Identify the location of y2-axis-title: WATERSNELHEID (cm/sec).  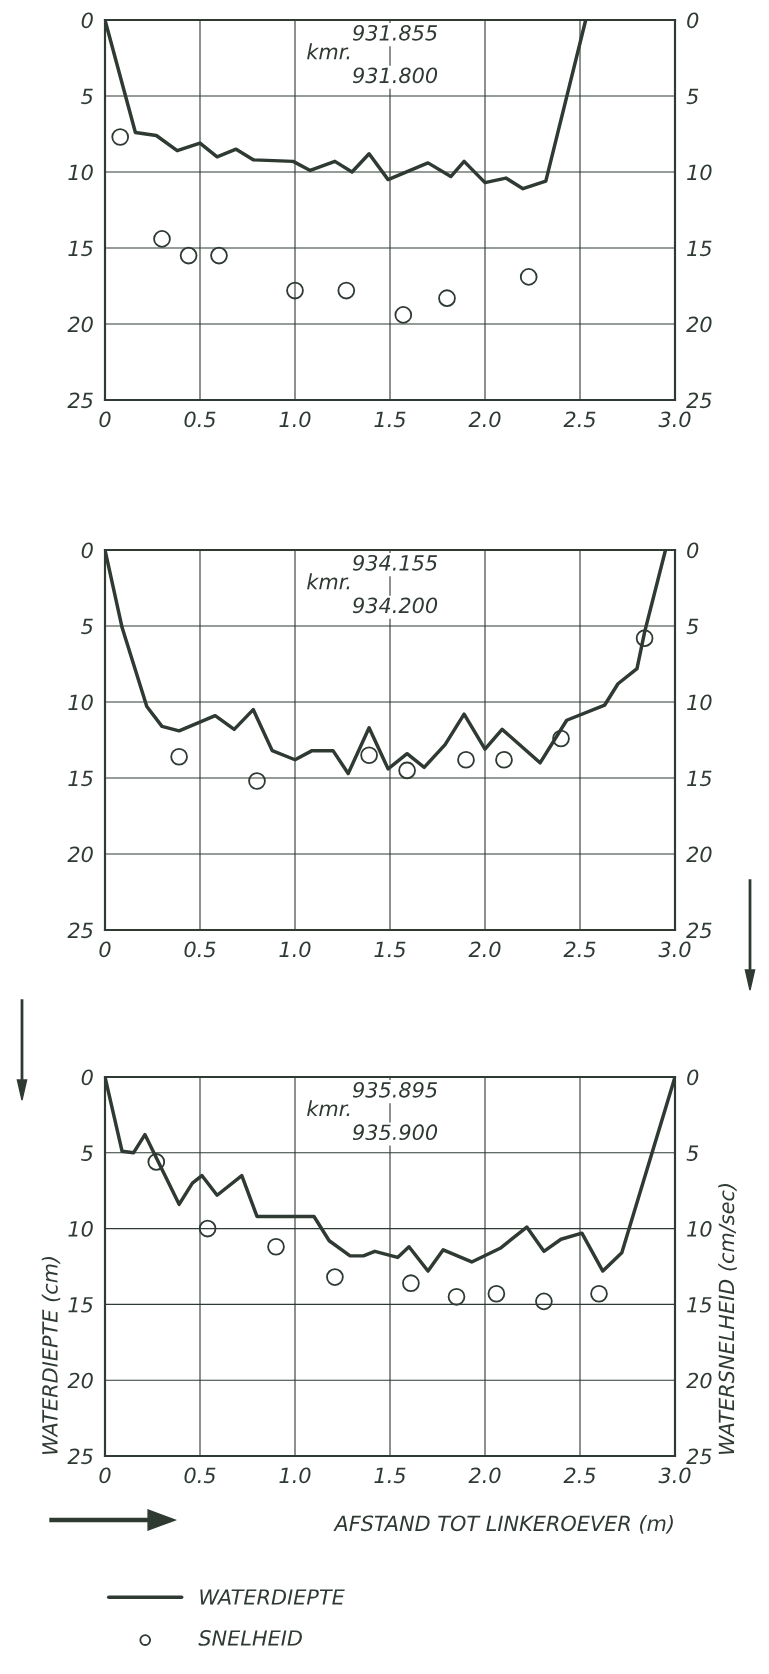
(727, 1319).